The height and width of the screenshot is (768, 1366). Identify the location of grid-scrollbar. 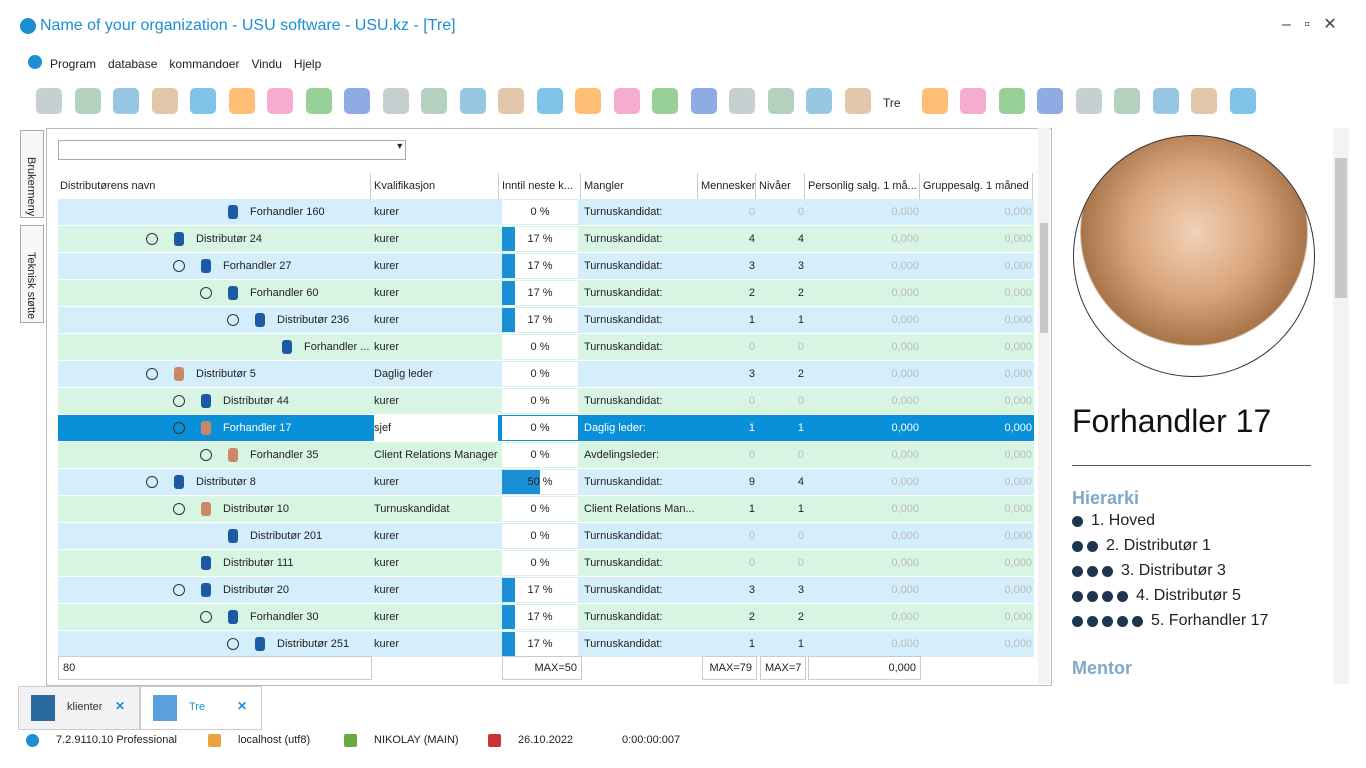
(1044, 406).